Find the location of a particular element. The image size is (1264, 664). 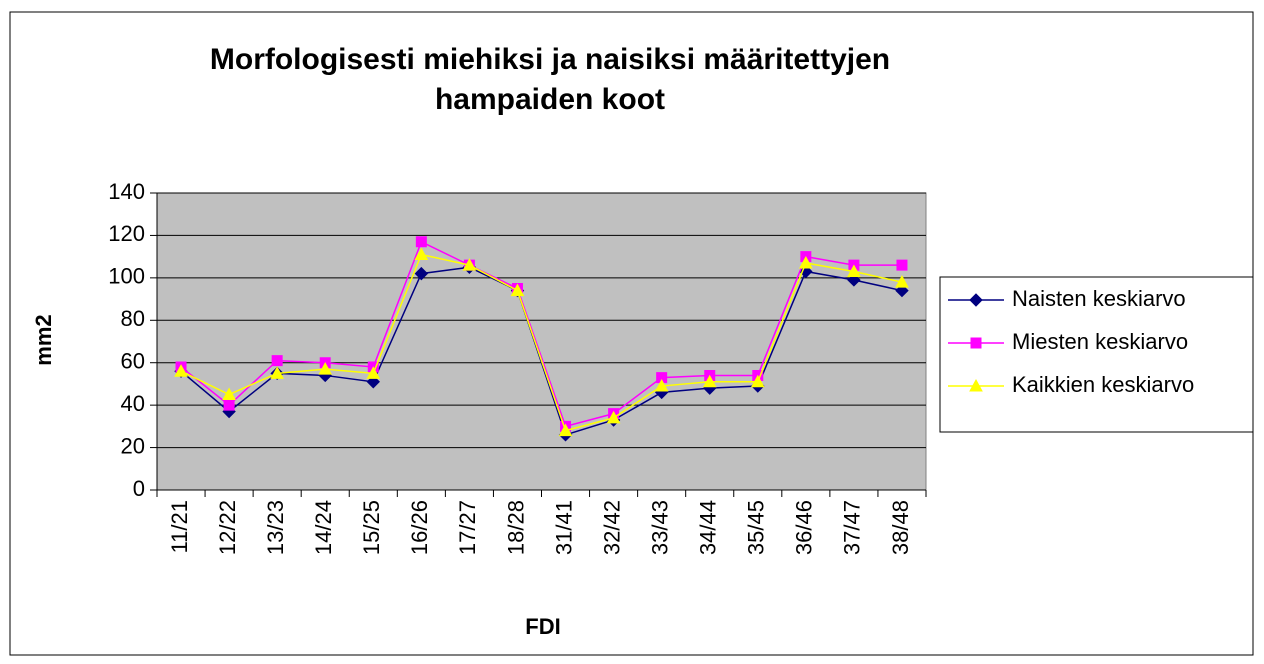

legend-label: Kaikkien keskiarvo is located at coordinates (1103, 384).